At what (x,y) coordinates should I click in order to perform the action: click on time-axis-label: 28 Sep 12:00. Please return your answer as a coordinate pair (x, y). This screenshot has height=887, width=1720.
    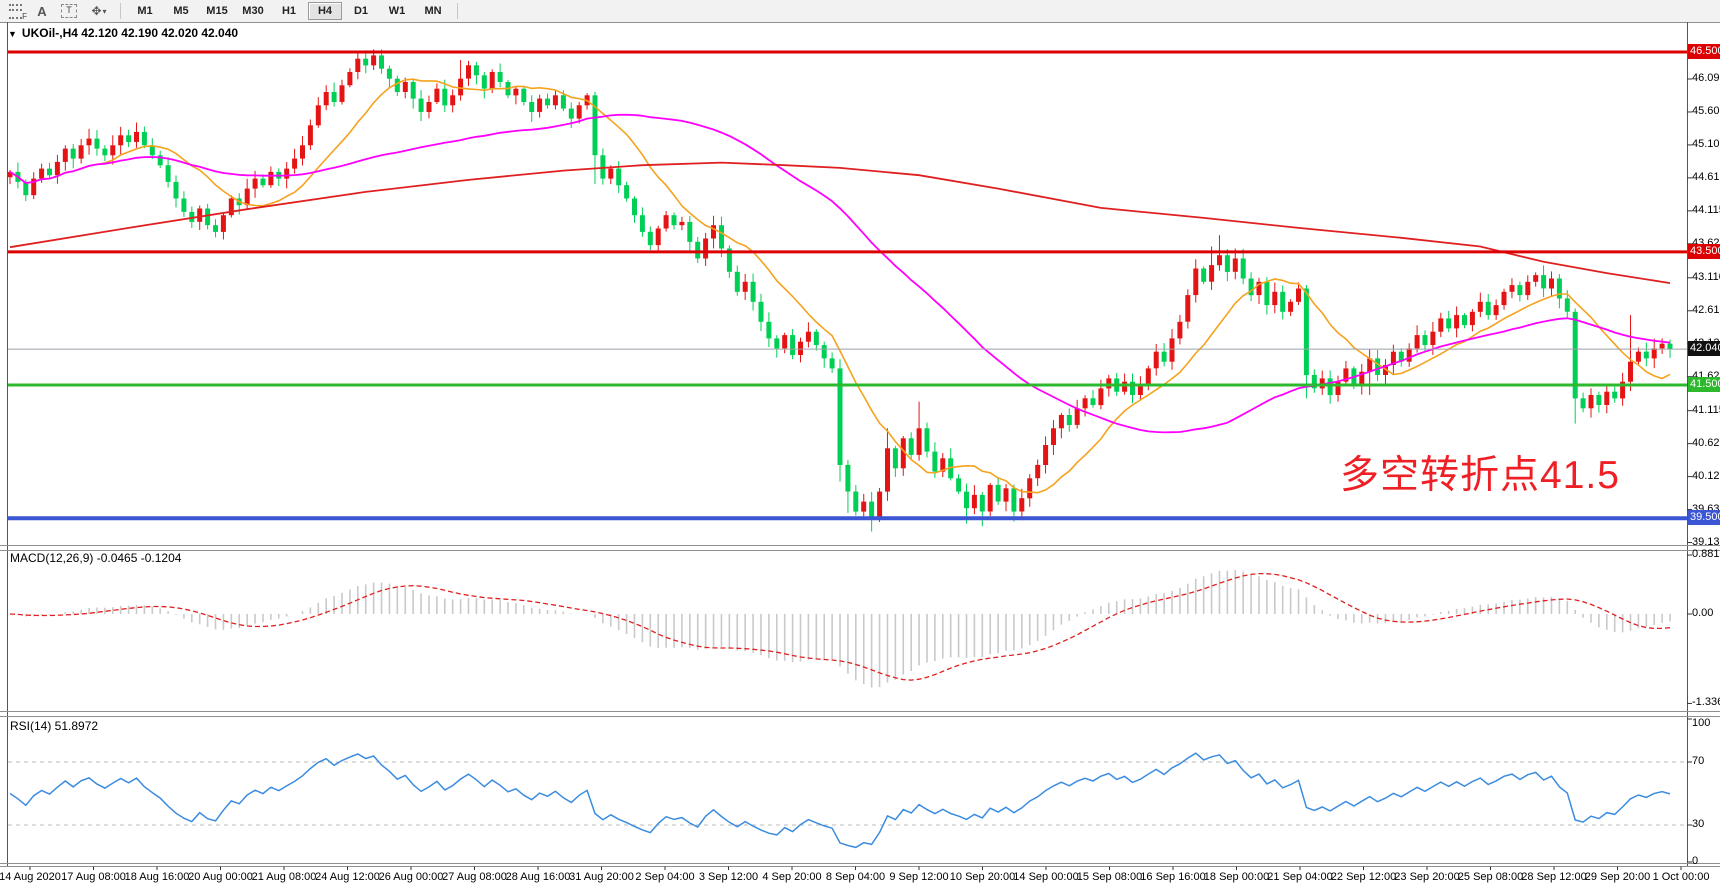
    Looking at the image, I should click on (1554, 877).